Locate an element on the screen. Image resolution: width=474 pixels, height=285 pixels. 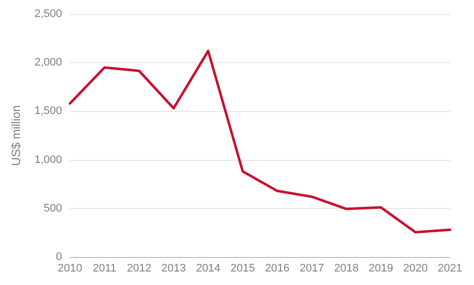
y-tick-label: 0 is located at coordinates (59, 257).